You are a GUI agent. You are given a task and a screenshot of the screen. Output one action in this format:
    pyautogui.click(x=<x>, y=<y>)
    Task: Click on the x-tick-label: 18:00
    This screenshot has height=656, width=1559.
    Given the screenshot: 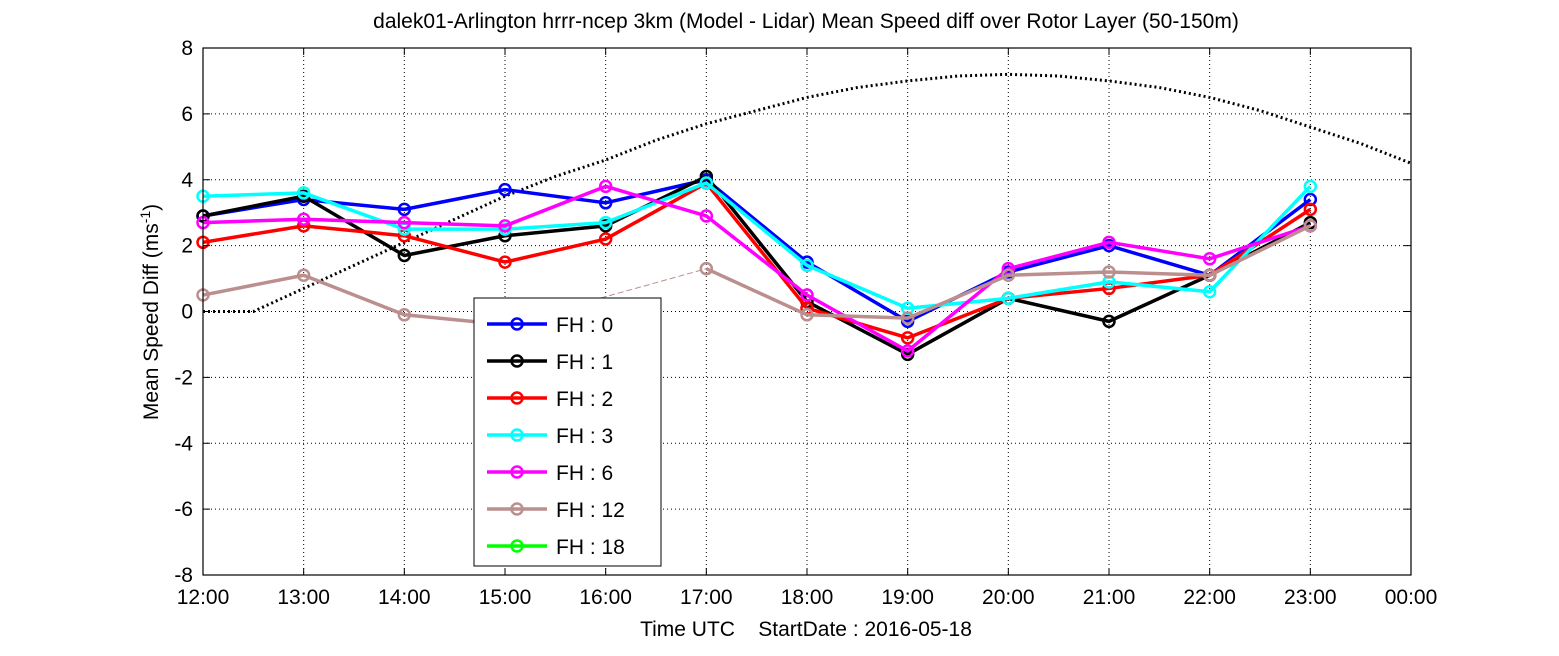 What is the action you would take?
    pyautogui.click(x=807, y=597)
    